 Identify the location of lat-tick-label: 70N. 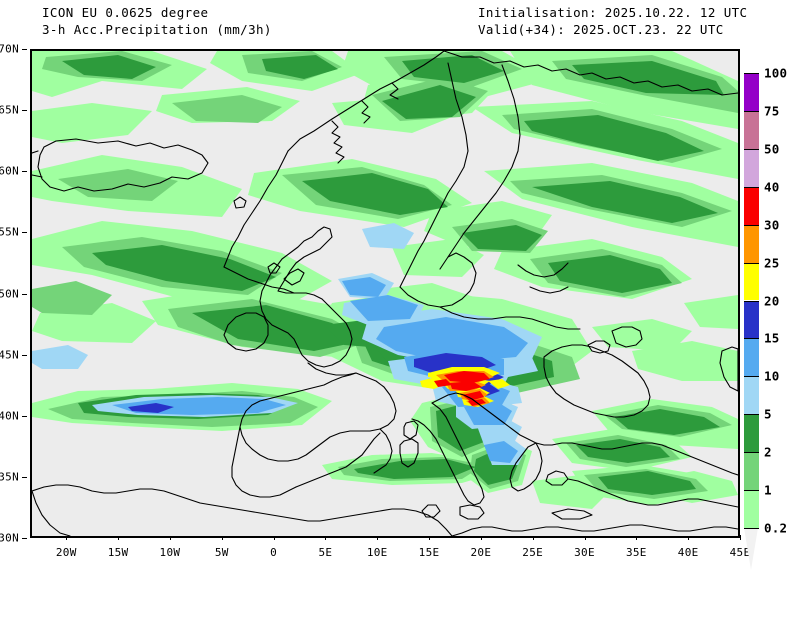
(9, 49).